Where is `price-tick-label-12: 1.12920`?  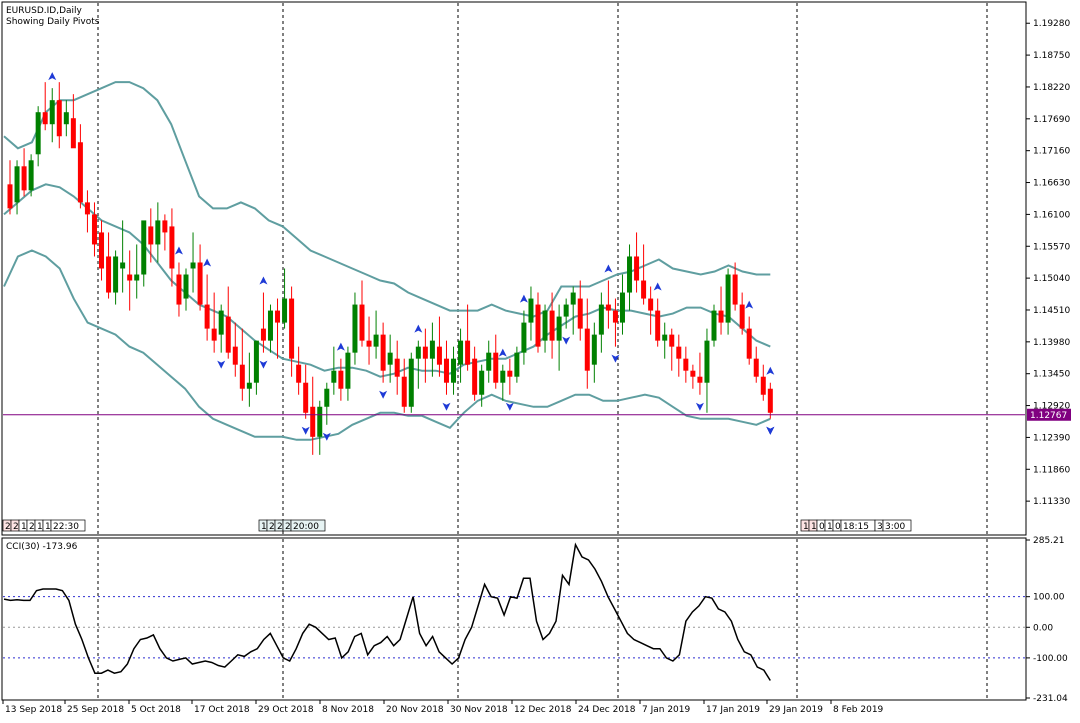 price-tick-label-12: 1.12920 is located at coordinates (1051, 407).